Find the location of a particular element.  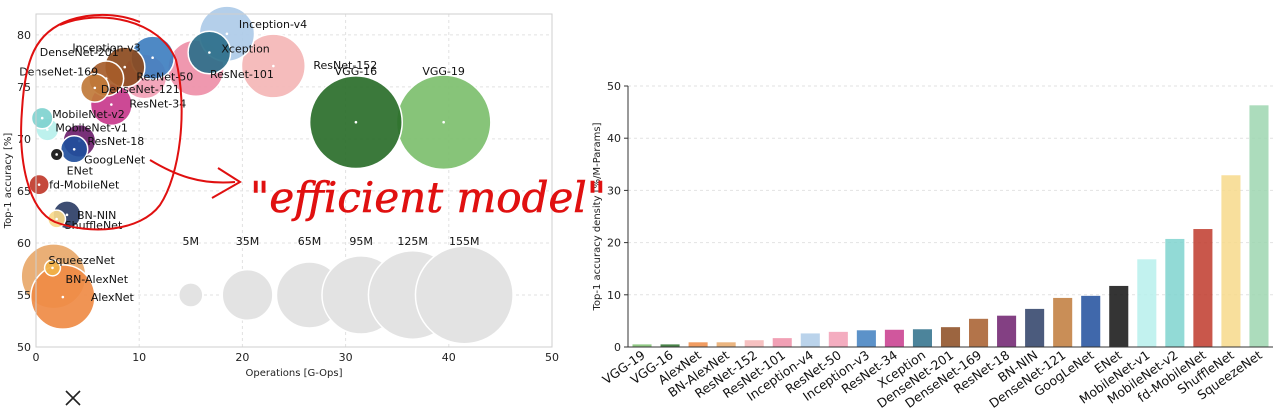

left-x-tick: 20 is located at coordinates (242, 357).